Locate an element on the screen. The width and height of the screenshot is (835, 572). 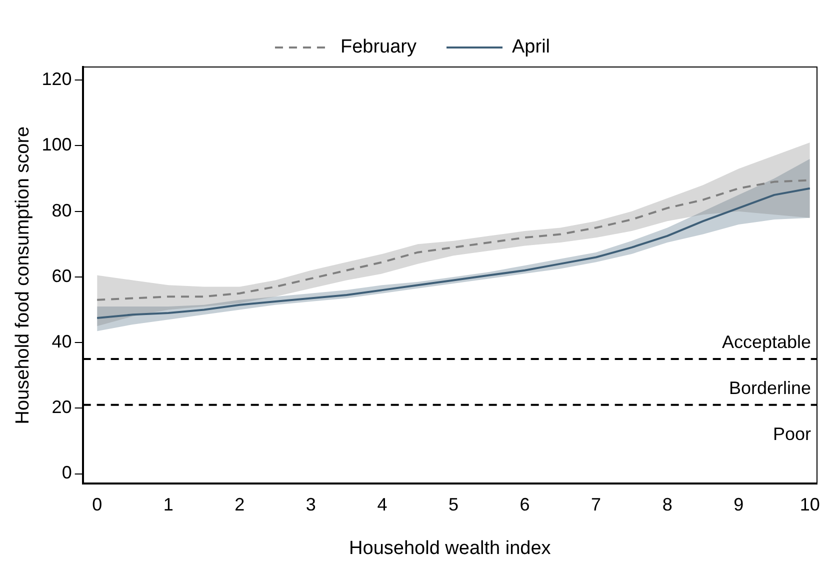
y-tick-label: 60 is located at coordinates (62, 276).